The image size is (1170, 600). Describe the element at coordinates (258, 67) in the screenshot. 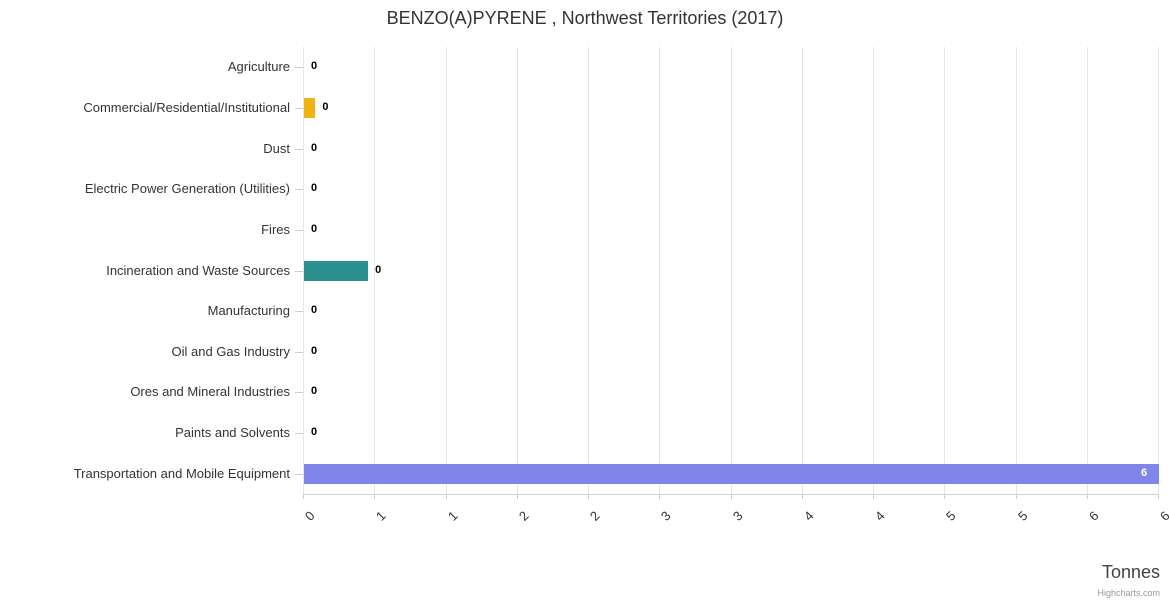

I see `category-label: Agriculture` at that location.